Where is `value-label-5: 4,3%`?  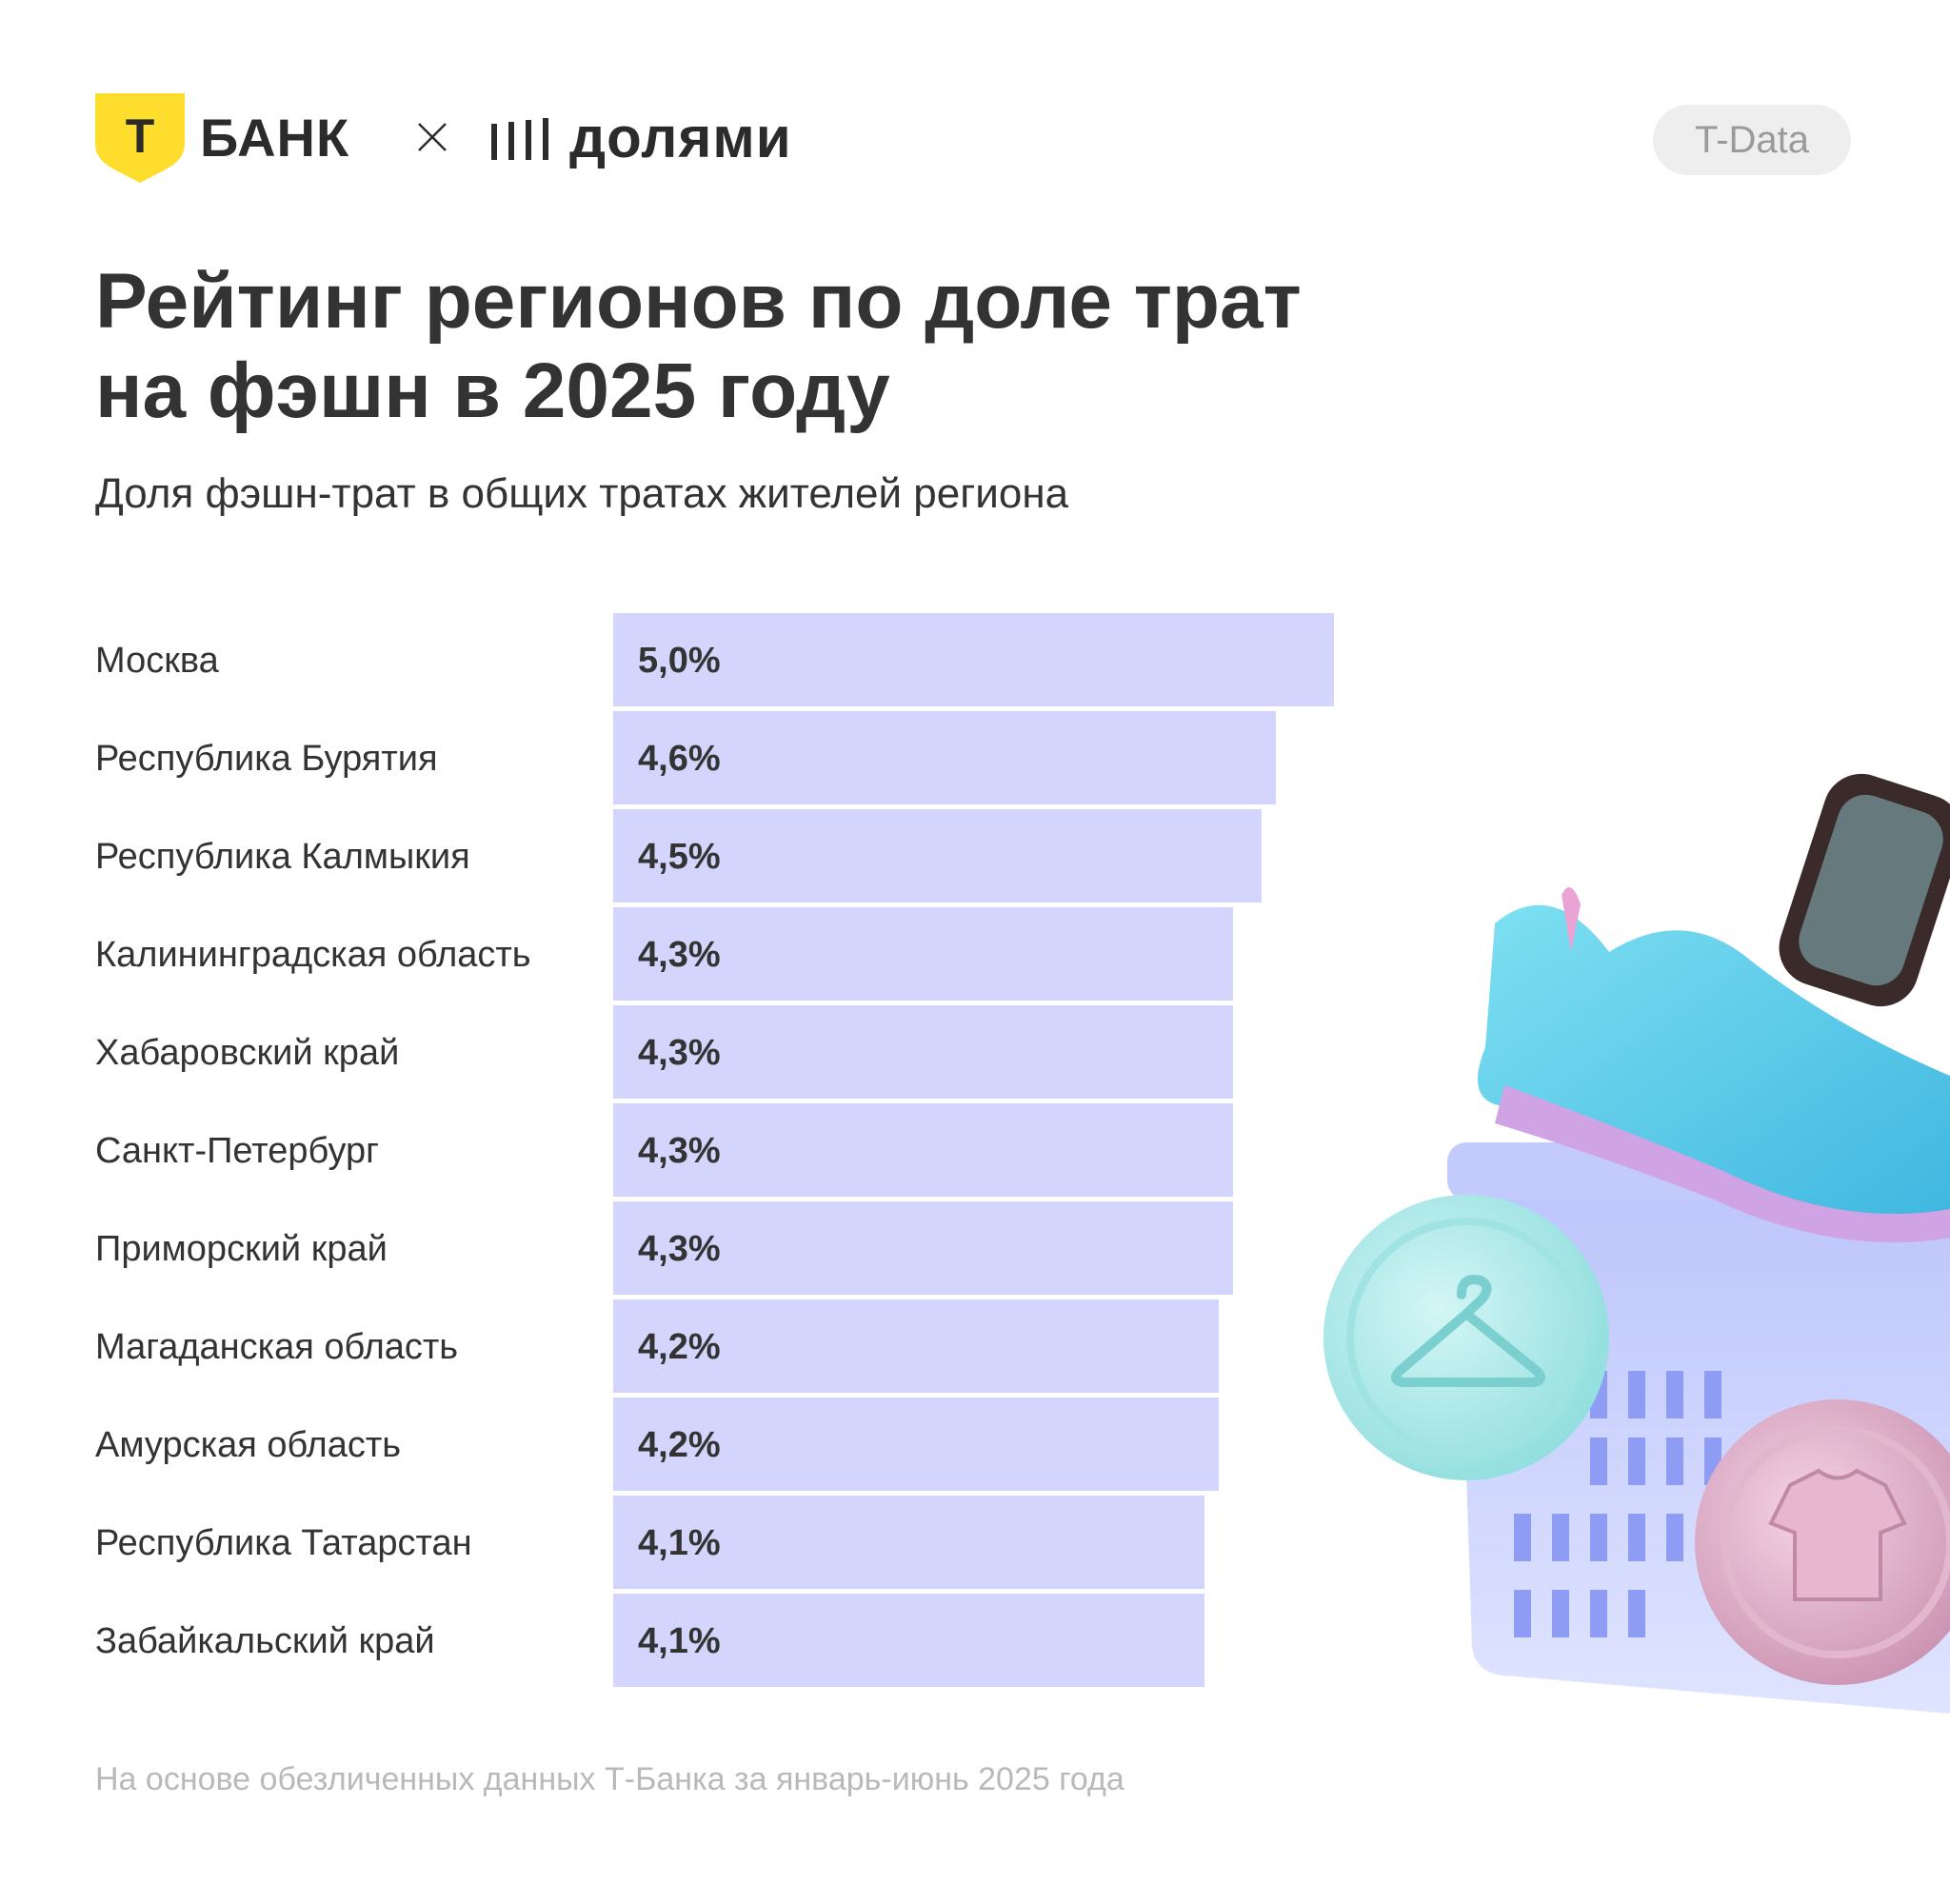
value-label-5: 4,3% is located at coordinates (679, 1053).